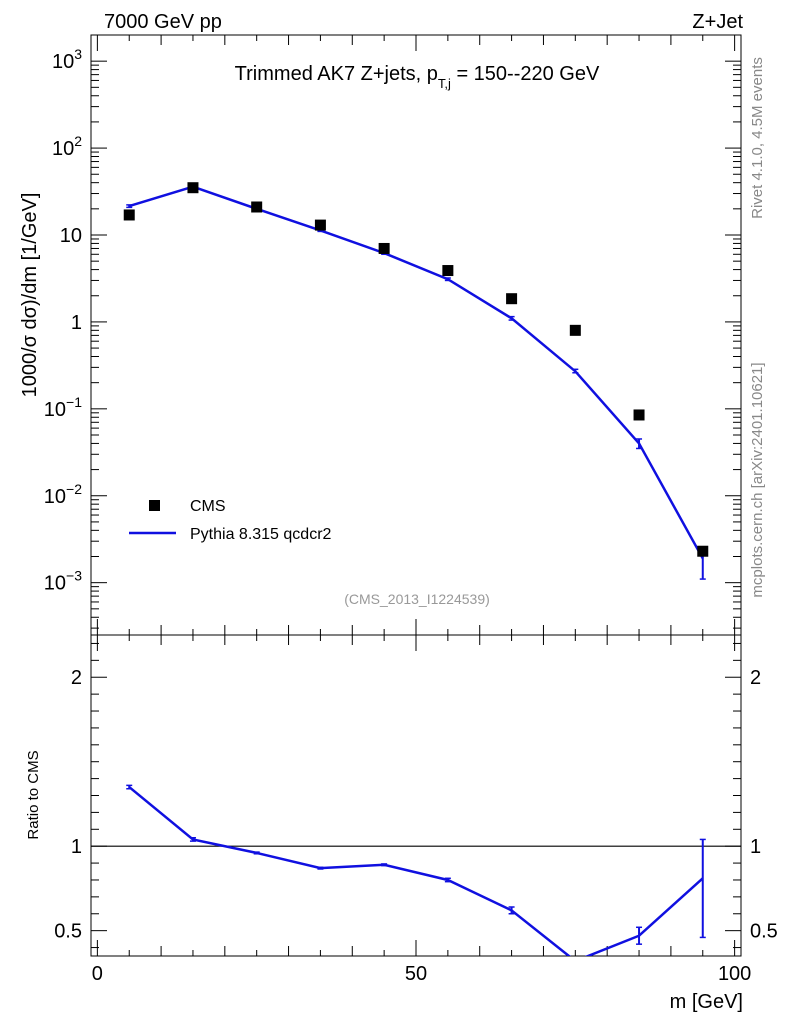 The height and width of the screenshot is (1029, 786). I want to click on main-ytick-label: 10⁻², so click(63, 494).